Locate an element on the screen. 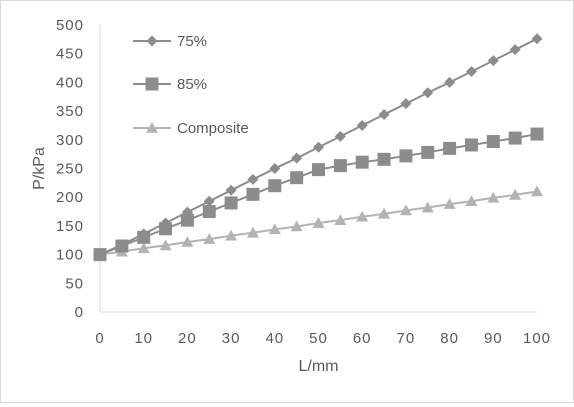 Image resolution: width=574 pixels, height=407 pixels. x-tick-label: 10 is located at coordinates (143, 338).